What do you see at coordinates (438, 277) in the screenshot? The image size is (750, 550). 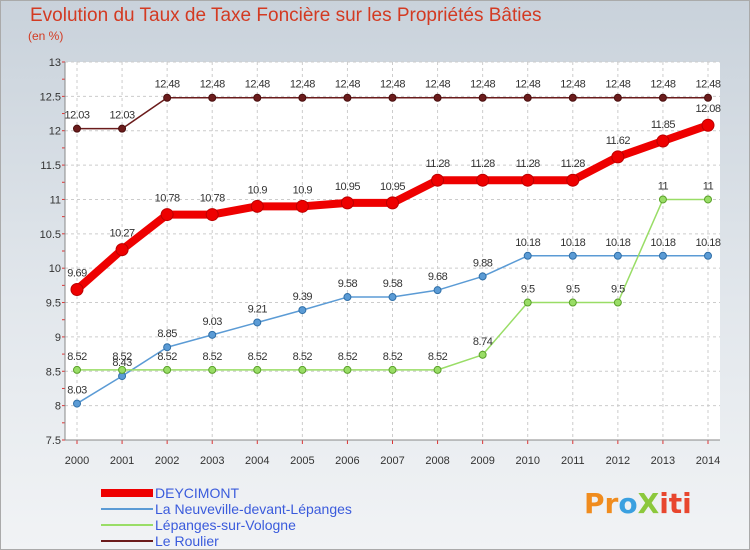 I see `data-label: 9.68` at bounding box center [438, 277].